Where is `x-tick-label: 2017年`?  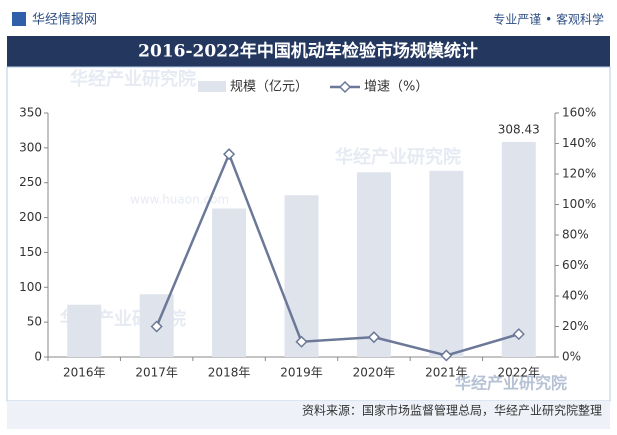 x-tick-label: 2017年 is located at coordinates (156, 373).